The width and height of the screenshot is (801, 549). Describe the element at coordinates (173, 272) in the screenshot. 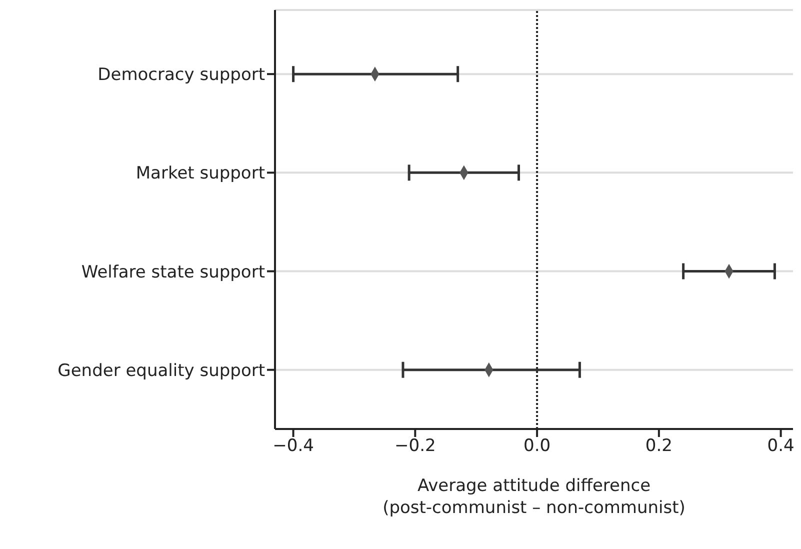

I see `y-tick-label: Welfare state support` at that location.